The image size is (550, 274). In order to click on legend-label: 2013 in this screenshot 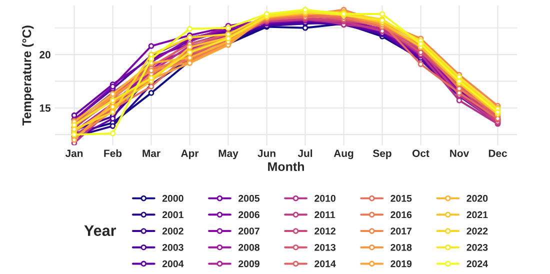, I will do `click(325, 247)`.